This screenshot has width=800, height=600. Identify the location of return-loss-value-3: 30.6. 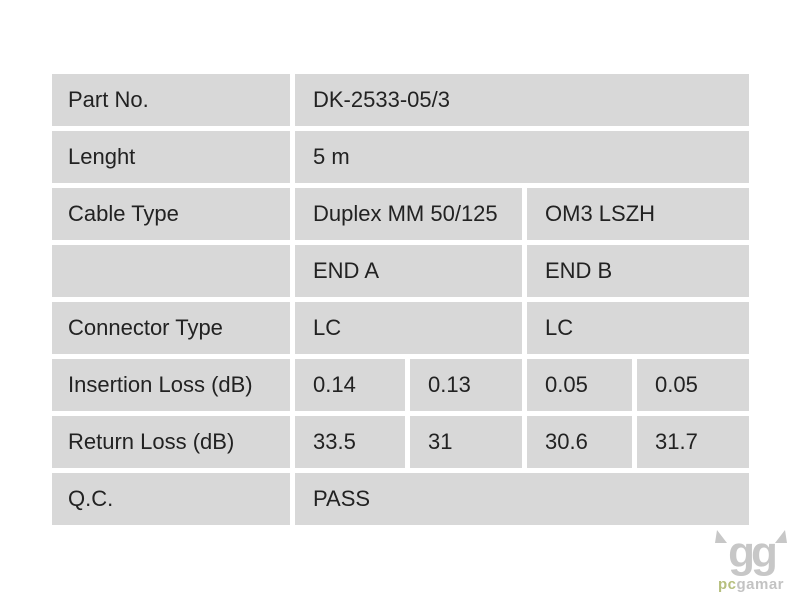
(579, 442).